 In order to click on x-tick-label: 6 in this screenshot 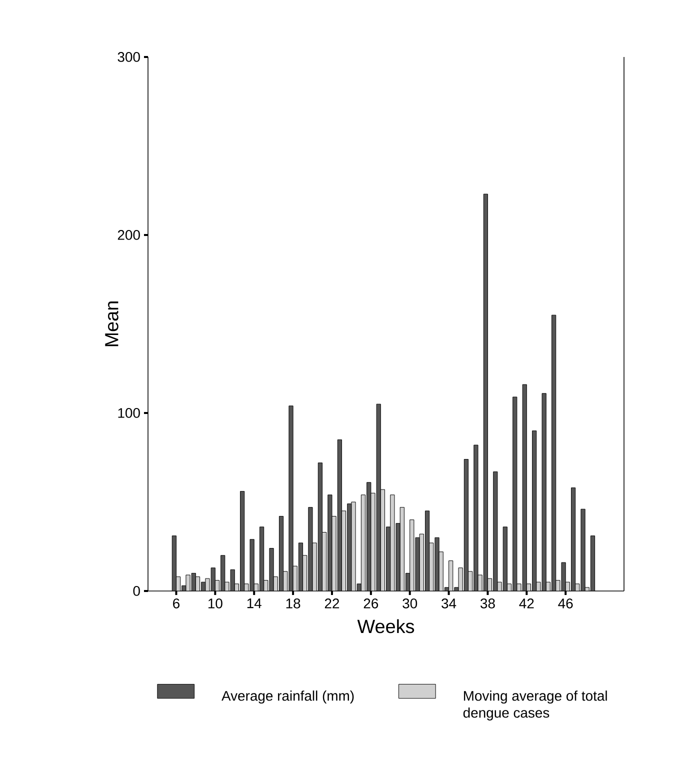, I will do `click(176, 603)`.